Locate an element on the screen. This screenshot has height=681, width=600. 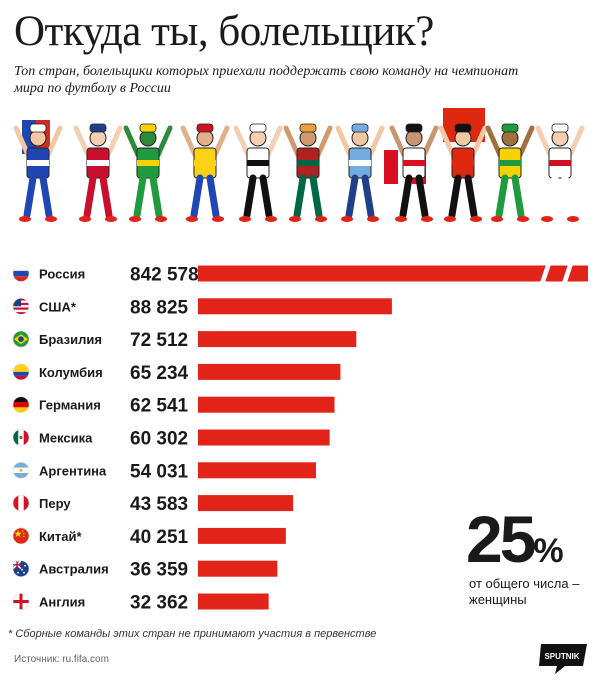
value-label: 40 251 is located at coordinates (159, 537).